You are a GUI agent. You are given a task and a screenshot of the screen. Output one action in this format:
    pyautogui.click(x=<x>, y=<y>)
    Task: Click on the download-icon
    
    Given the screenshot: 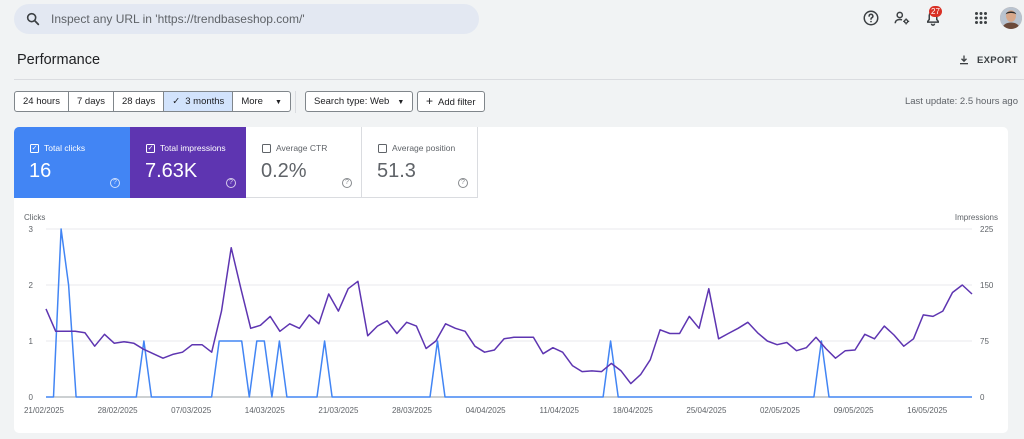 What is the action you would take?
    pyautogui.click(x=964, y=60)
    